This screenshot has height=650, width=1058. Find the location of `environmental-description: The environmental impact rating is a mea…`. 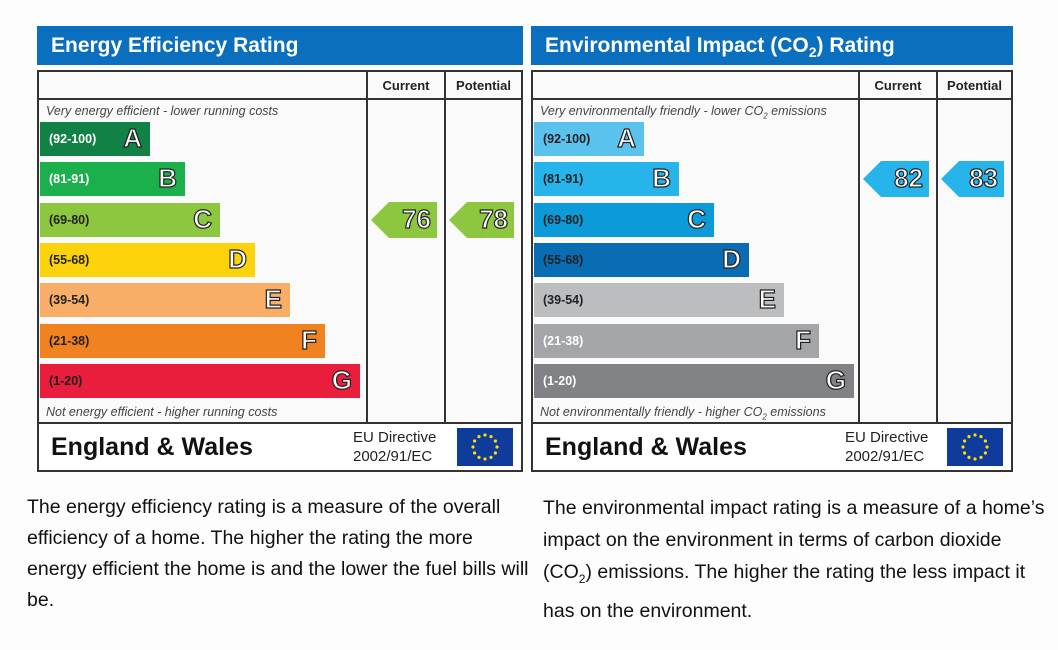

environmental-description: The environmental impact rating is a mea… is located at coordinates (798, 559).